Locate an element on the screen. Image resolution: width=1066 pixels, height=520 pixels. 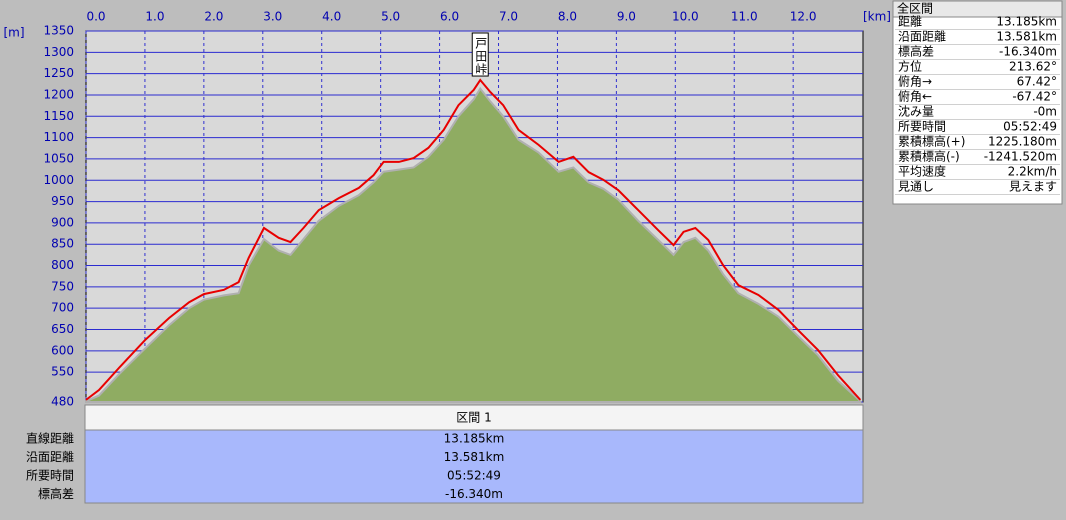
summary-title: 全区間 is located at coordinates (915, 8).